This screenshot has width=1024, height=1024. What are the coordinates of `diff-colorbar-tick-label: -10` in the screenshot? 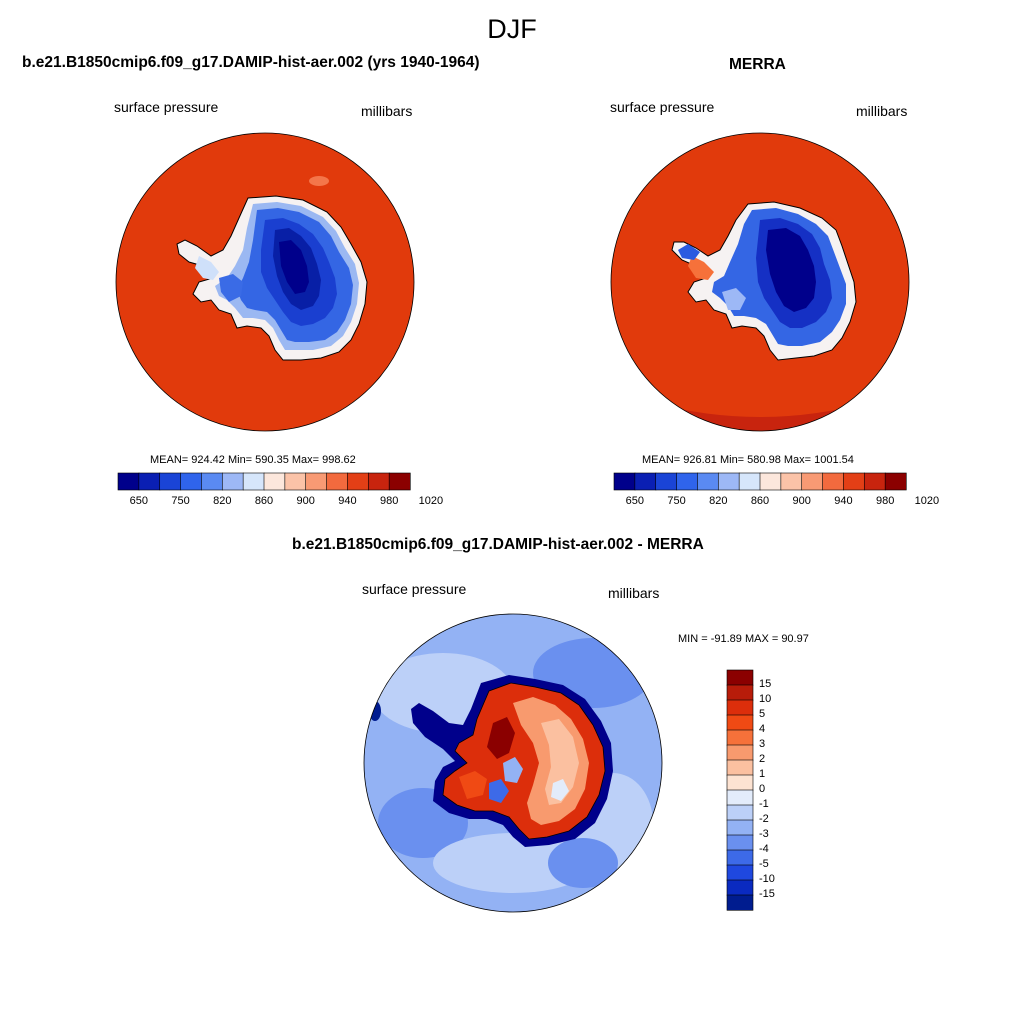 It's located at (767, 879).